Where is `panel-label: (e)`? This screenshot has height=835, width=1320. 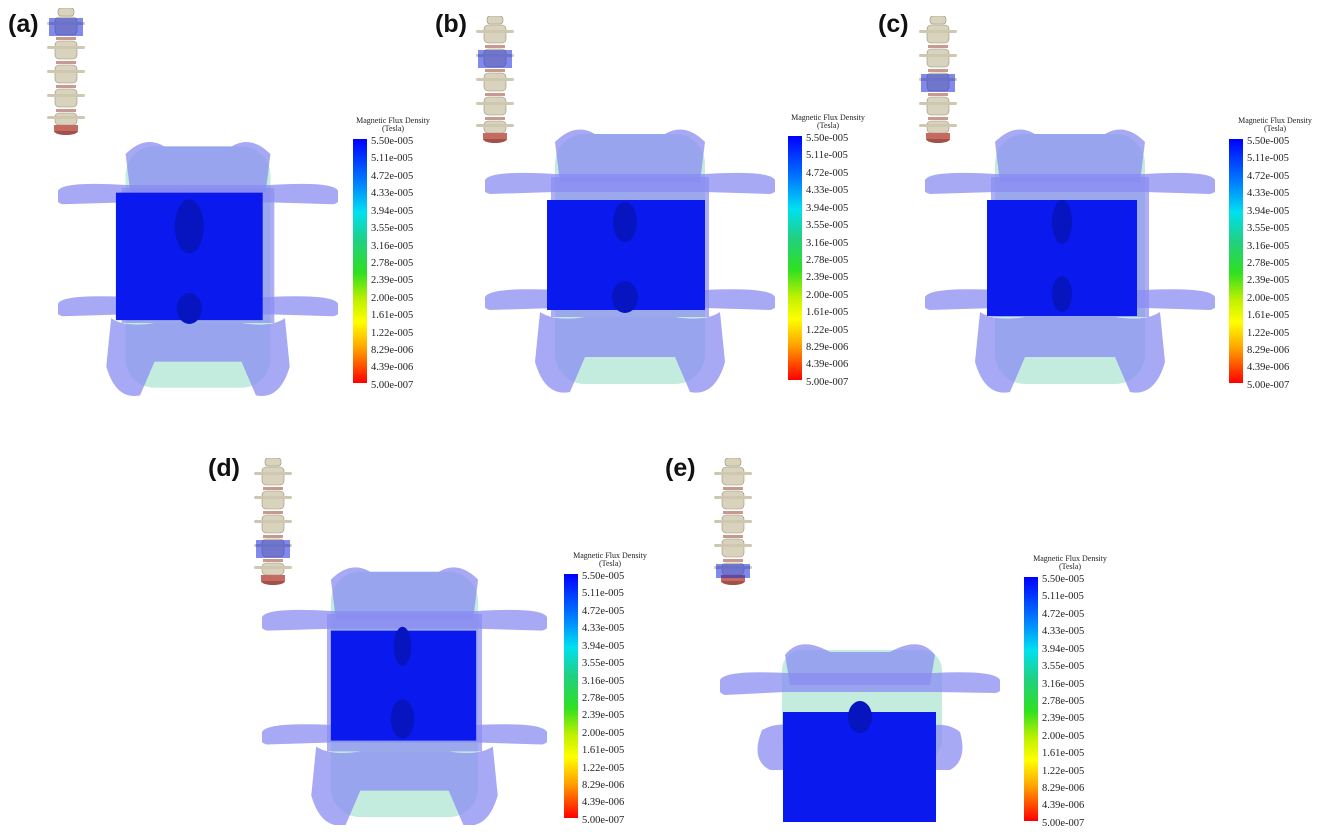 panel-label: (e) is located at coordinates (680, 468).